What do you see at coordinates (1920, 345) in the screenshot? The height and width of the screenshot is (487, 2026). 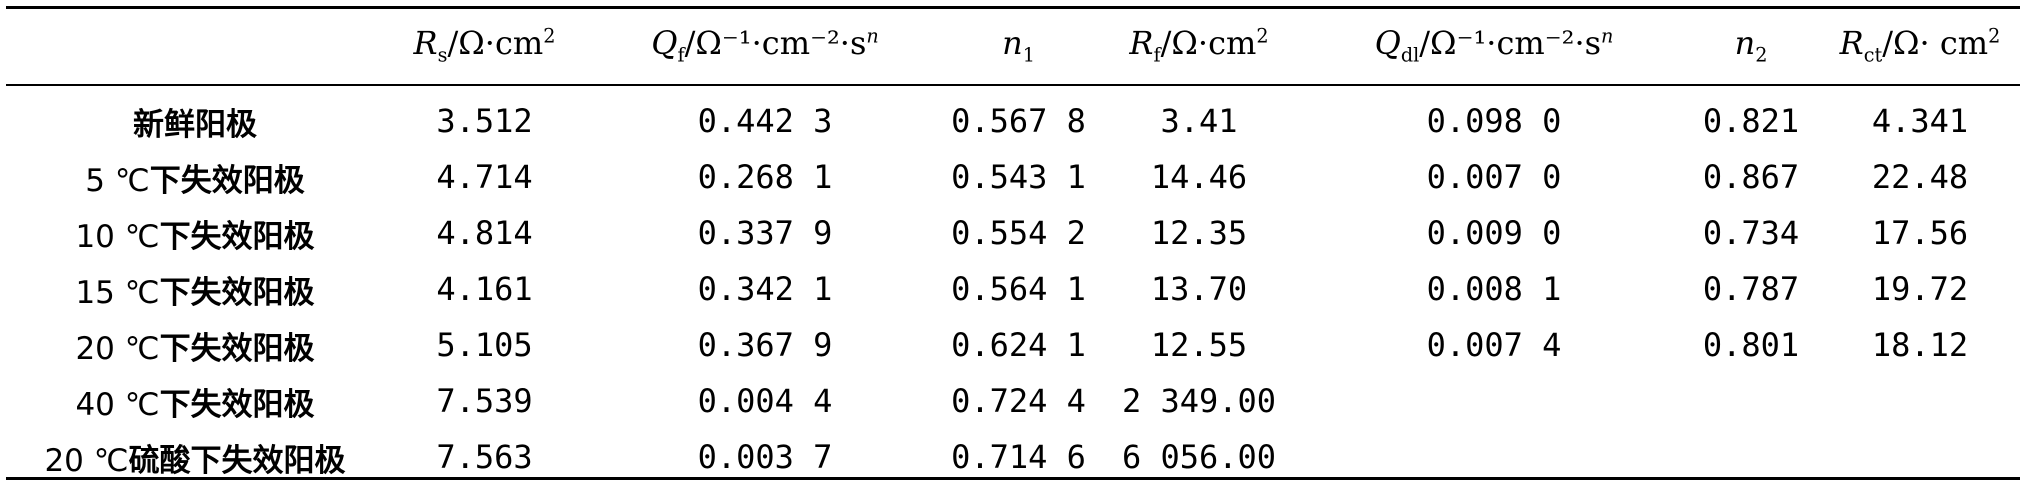 I see `table-cell: 18.12` at bounding box center [1920, 345].